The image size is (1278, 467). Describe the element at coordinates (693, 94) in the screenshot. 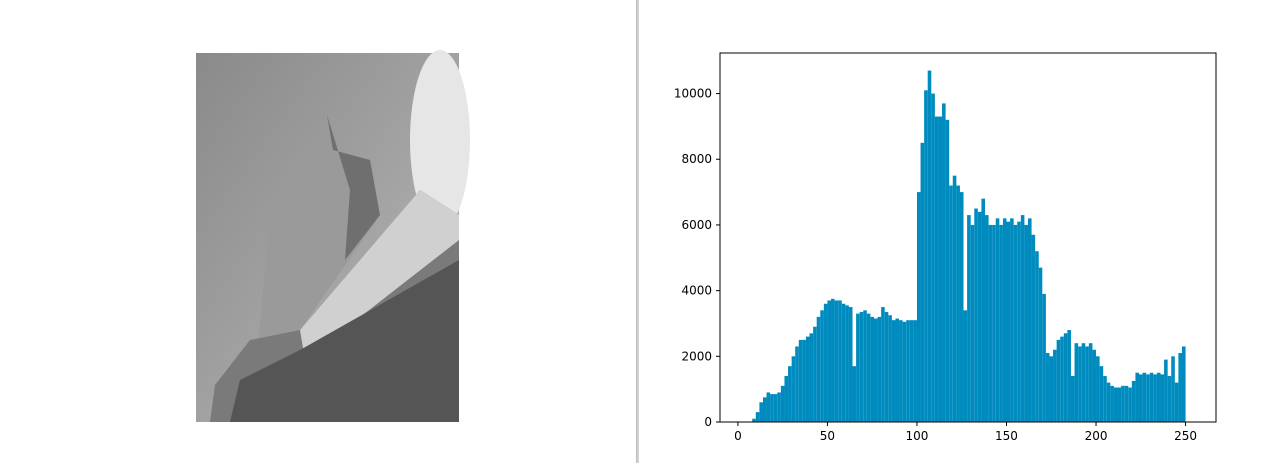

I see `y-tick-label: 10000` at that location.